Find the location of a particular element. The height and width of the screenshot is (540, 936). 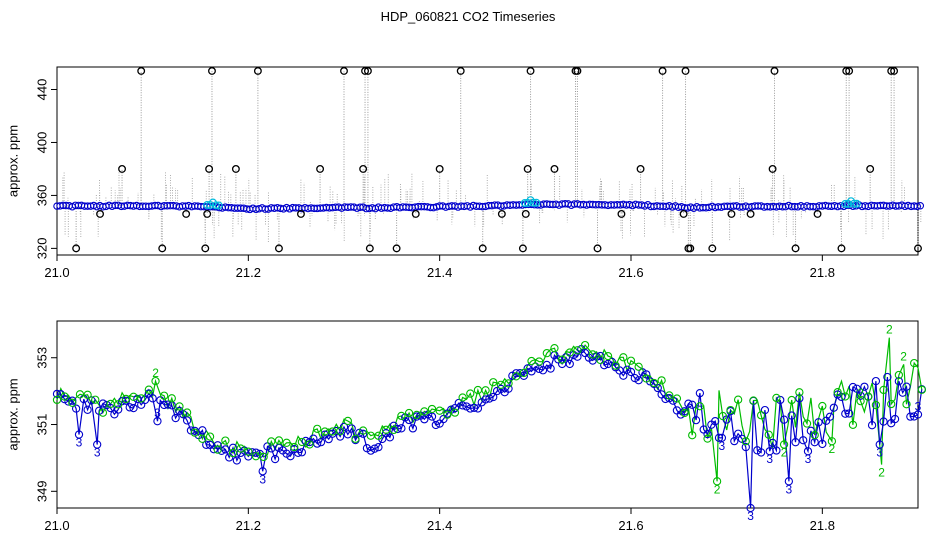

raw-baseline-point is located at coordinates (917, 206).